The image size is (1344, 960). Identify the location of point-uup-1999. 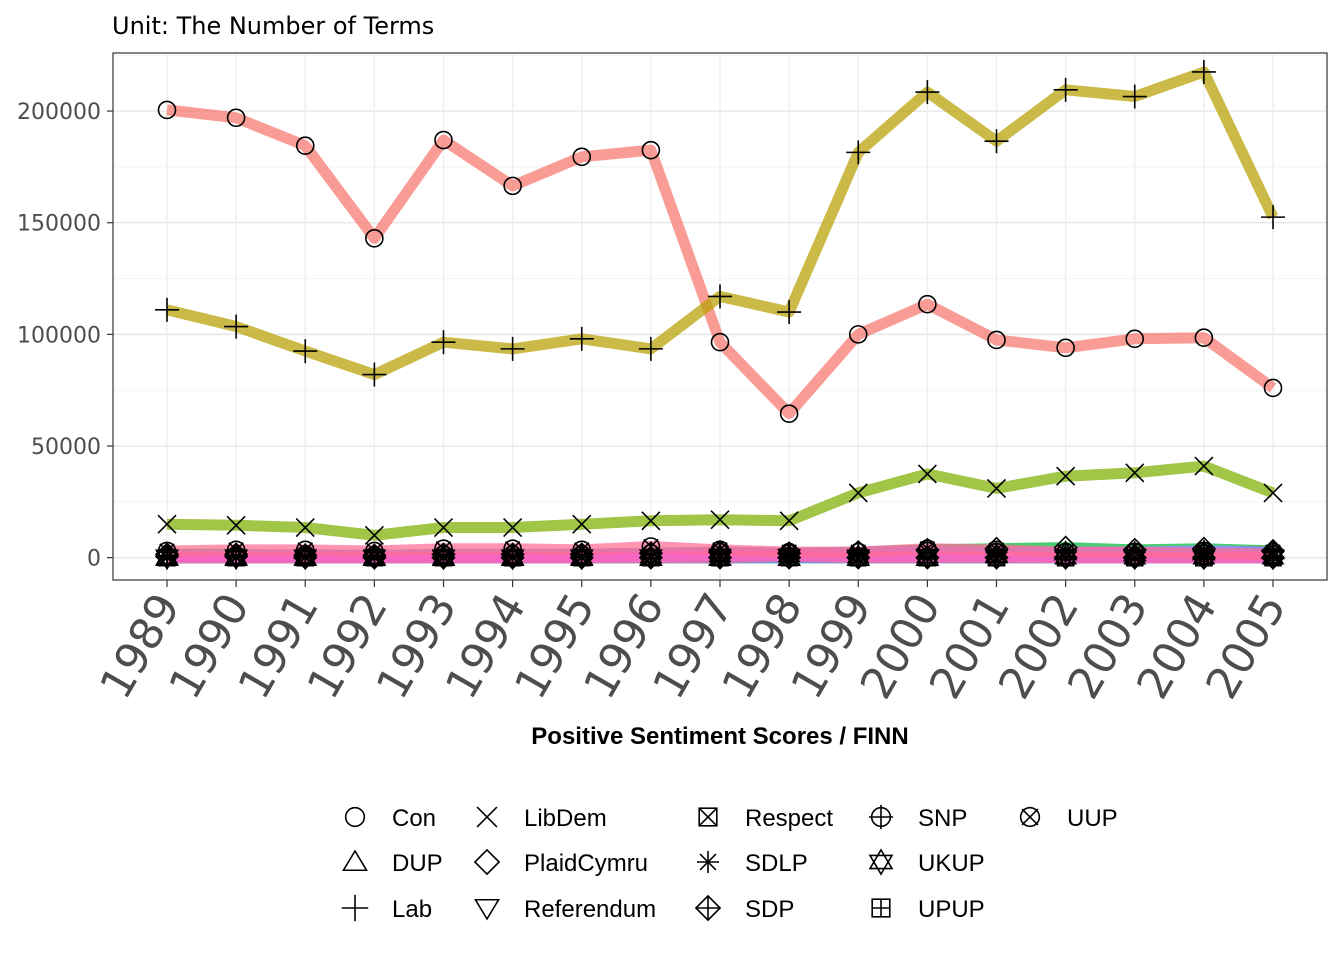
(858, 552).